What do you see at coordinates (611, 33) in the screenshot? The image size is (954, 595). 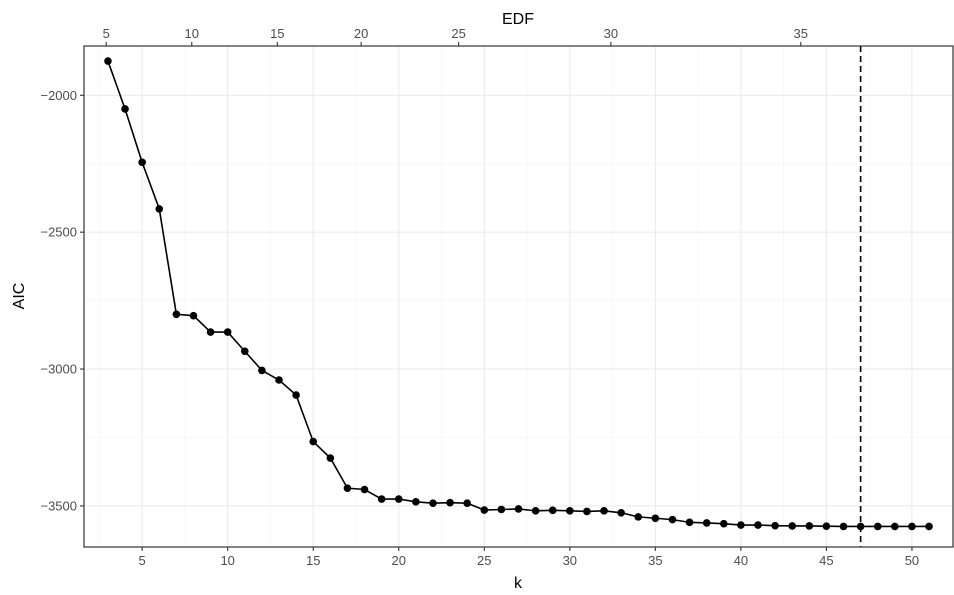 I see `top-tick-label: 30` at bounding box center [611, 33].